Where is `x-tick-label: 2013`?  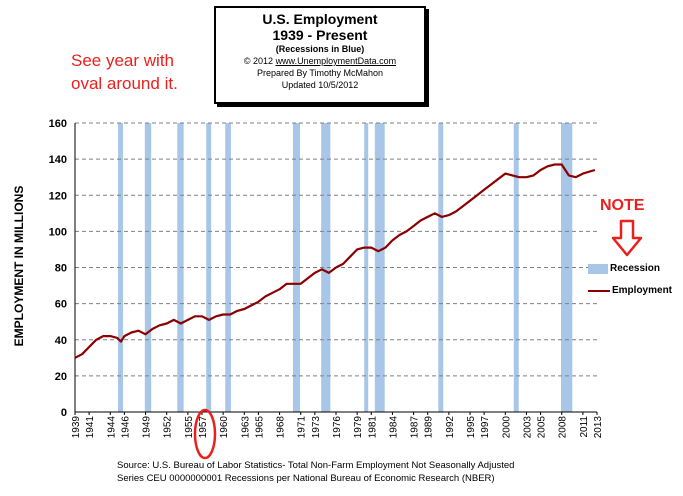
x-tick-label: 2013 is located at coordinates (598, 427).